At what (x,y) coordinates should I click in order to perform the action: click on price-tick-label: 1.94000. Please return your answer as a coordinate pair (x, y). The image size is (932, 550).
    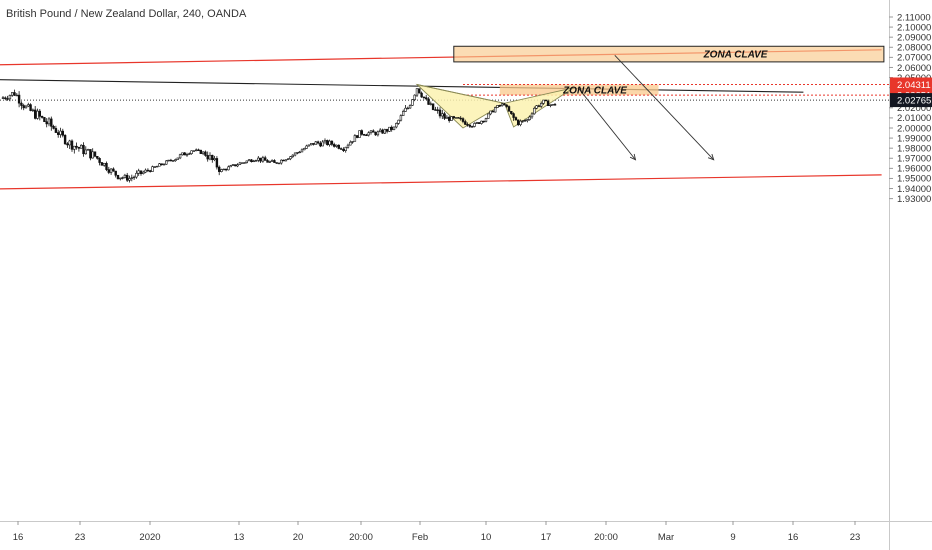
    Looking at the image, I should click on (914, 189).